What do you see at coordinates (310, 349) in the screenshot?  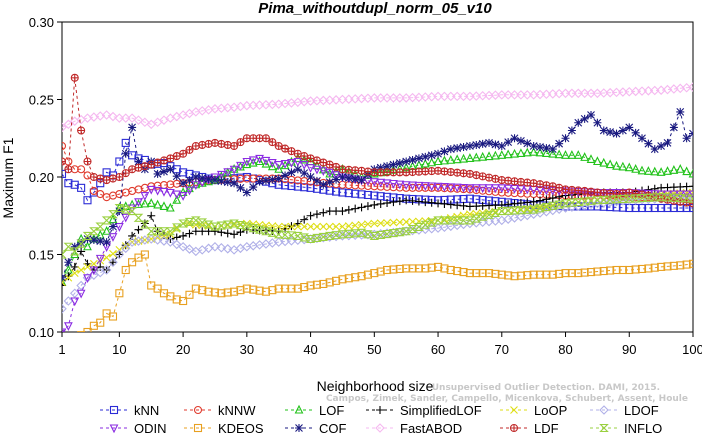 I see `x-tick-label: 40` at bounding box center [310, 349].